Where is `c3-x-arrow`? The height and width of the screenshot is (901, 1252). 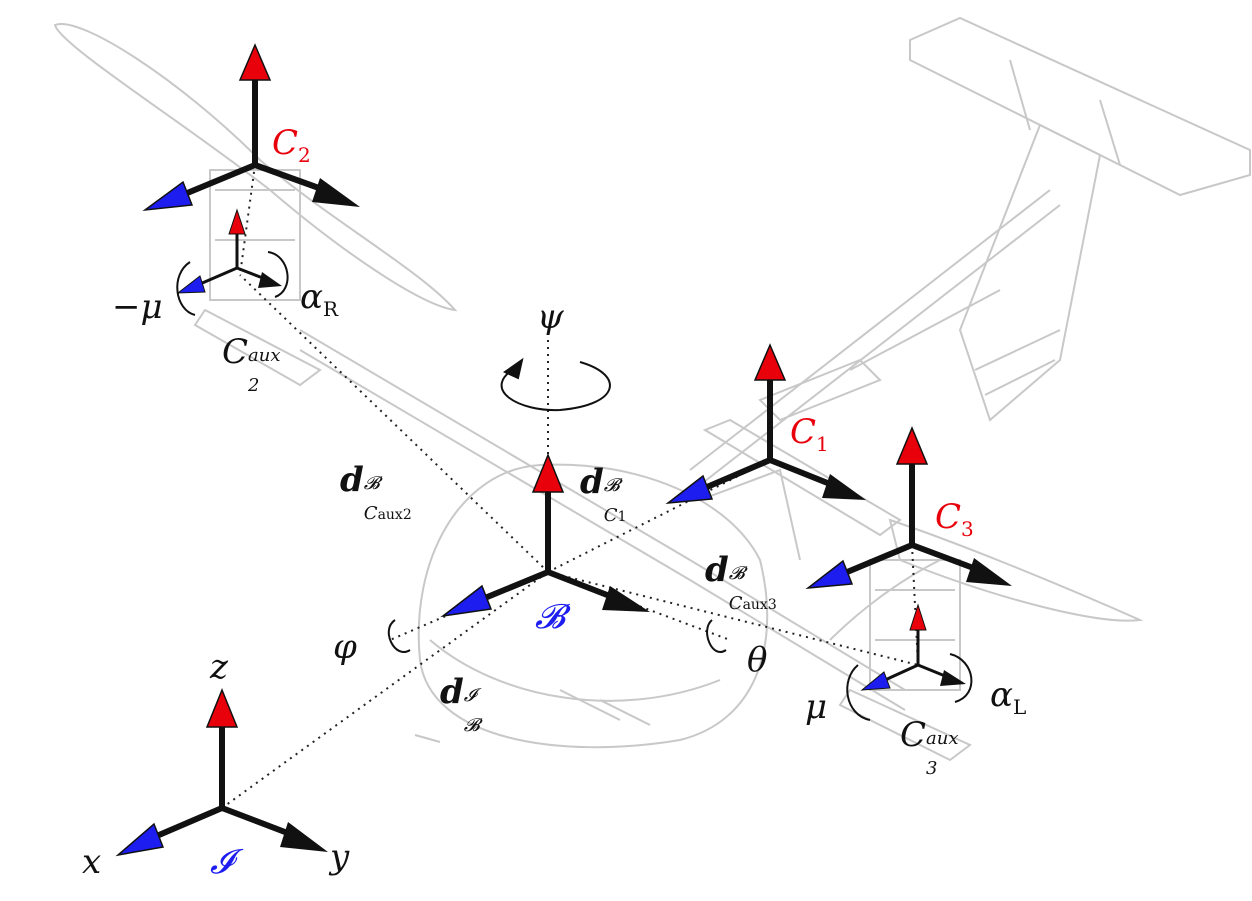 c3-x-arrow is located at coordinates (829, 574).